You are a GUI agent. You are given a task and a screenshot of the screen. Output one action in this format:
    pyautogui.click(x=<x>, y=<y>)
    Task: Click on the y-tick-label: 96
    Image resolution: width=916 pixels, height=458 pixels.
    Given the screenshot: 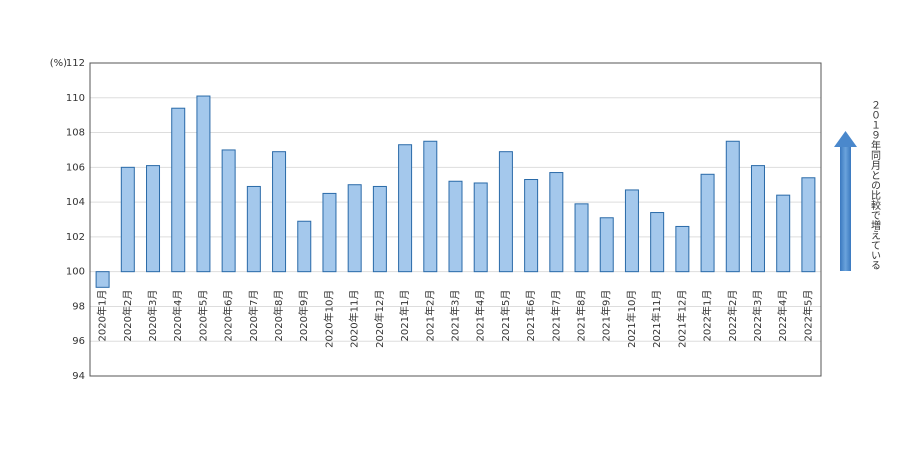 What is the action you would take?
    pyautogui.click(x=78, y=341)
    